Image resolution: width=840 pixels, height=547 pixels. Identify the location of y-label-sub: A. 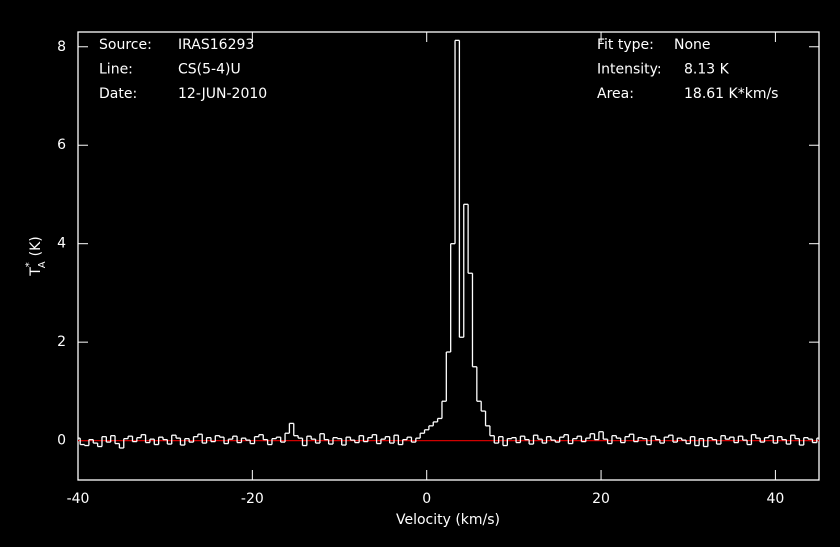
(42, 264).